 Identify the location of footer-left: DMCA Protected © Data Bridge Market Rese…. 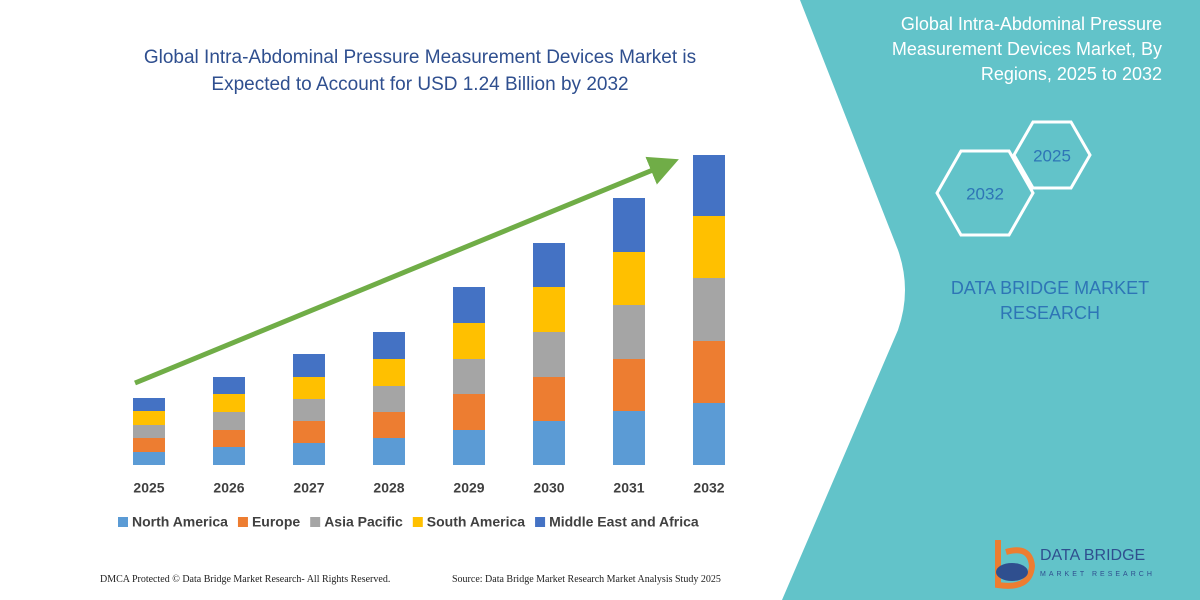
(245, 579).